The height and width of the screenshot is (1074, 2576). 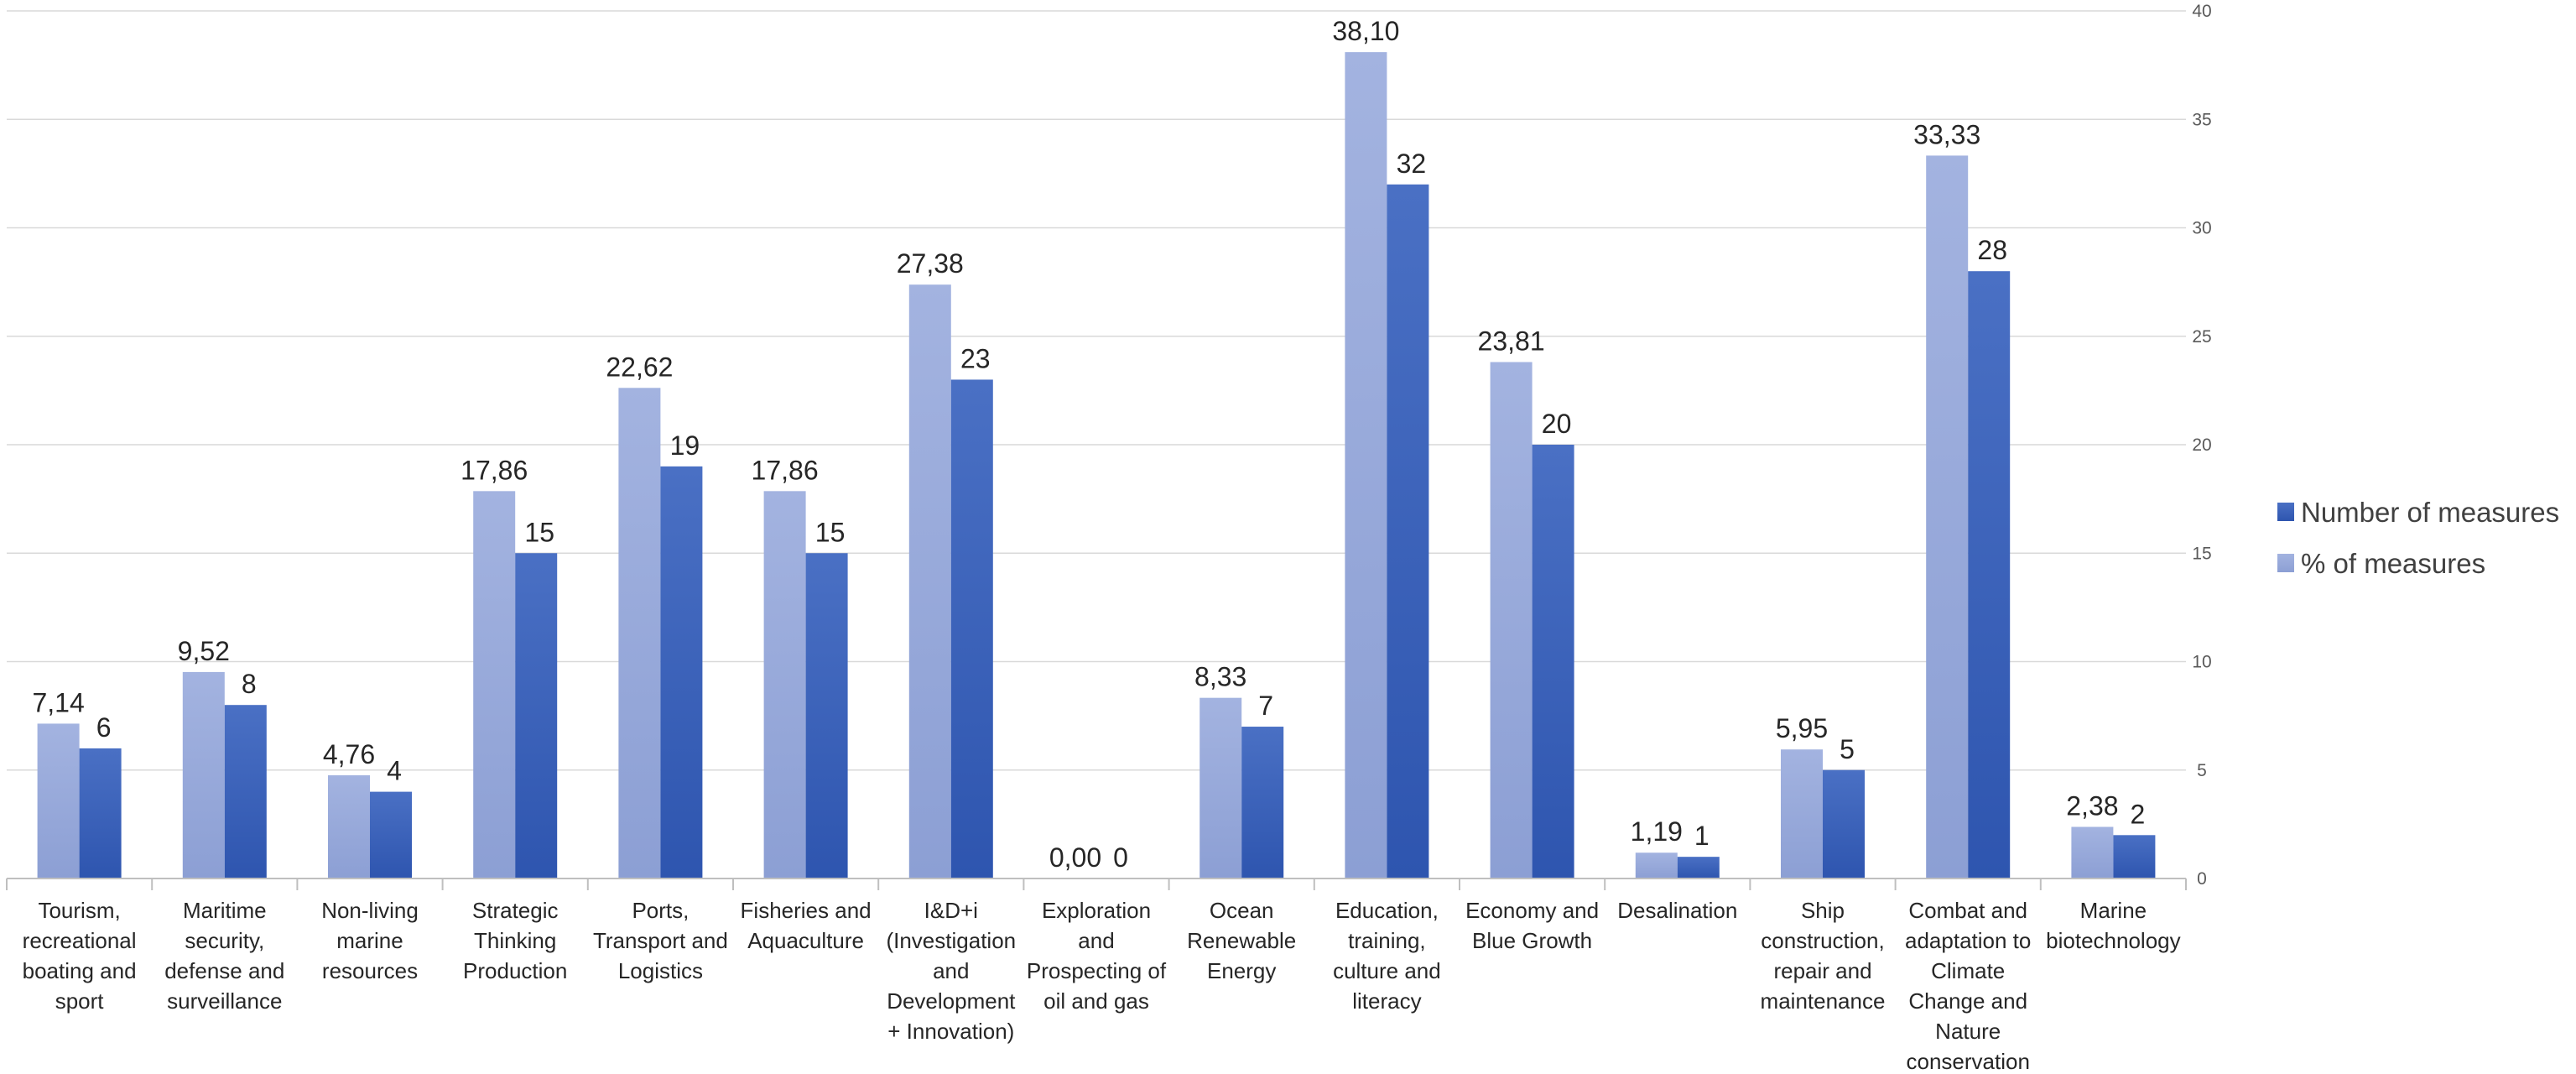 What do you see at coordinates (2202, 879) in the screenshot?
I see `y-tick-label: 0` at bounding box center [2202, 879].